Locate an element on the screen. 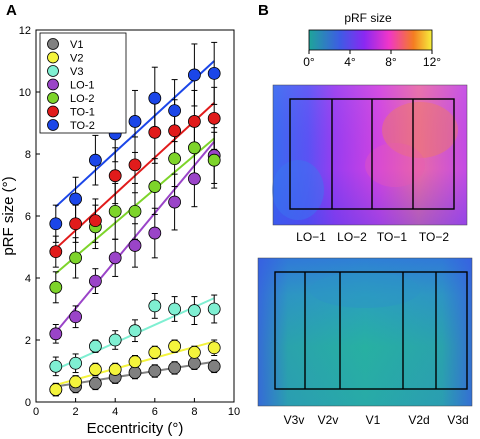 Image resolution: width=480 pixels, height=439 pixels. y-tick-label: 8 is located at coordinates (28, 155).